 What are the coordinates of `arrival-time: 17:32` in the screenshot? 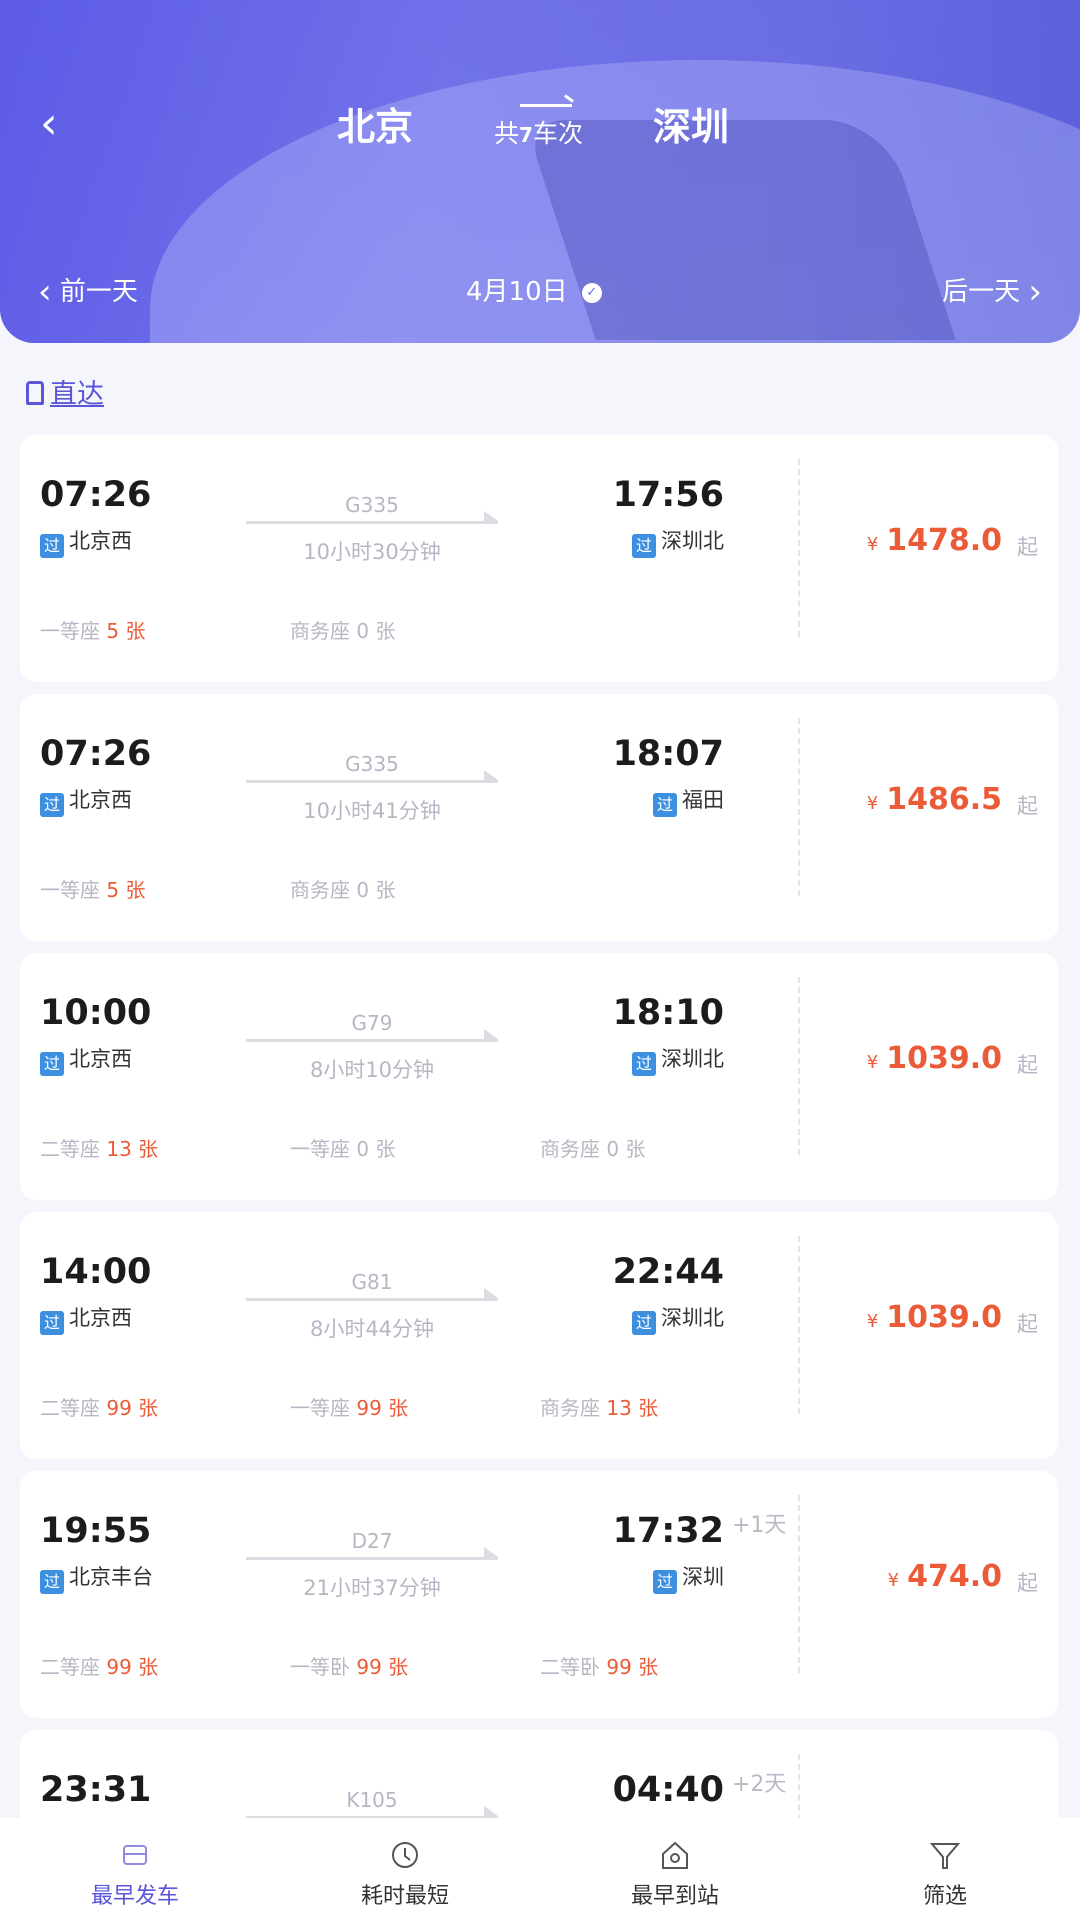 It's located at (668, 1531).